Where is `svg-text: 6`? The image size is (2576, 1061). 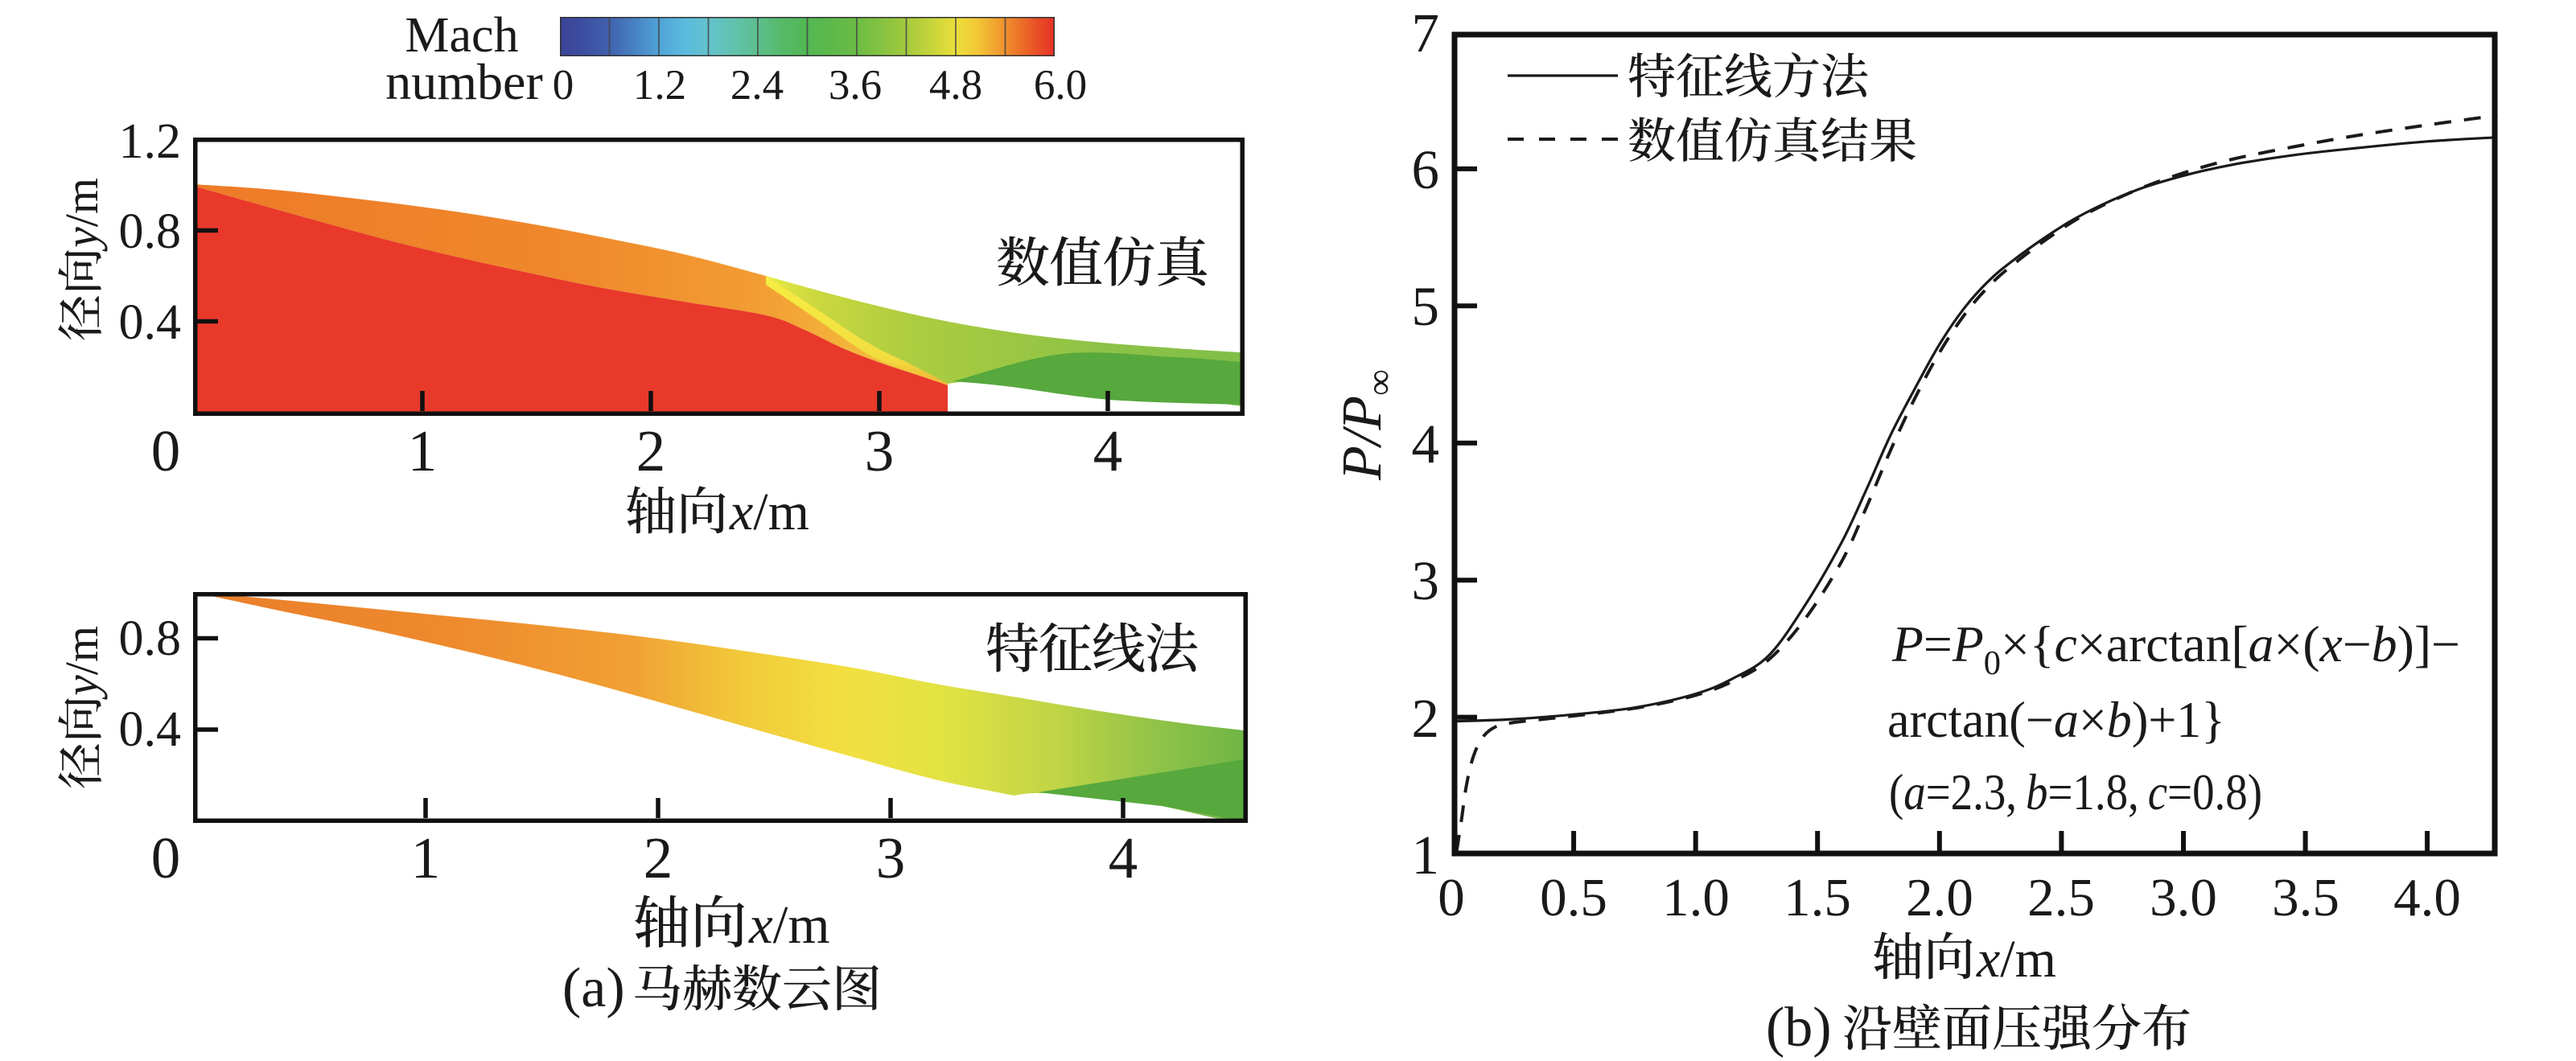 svg-text: 6 is located at coordinates (1426, 169).